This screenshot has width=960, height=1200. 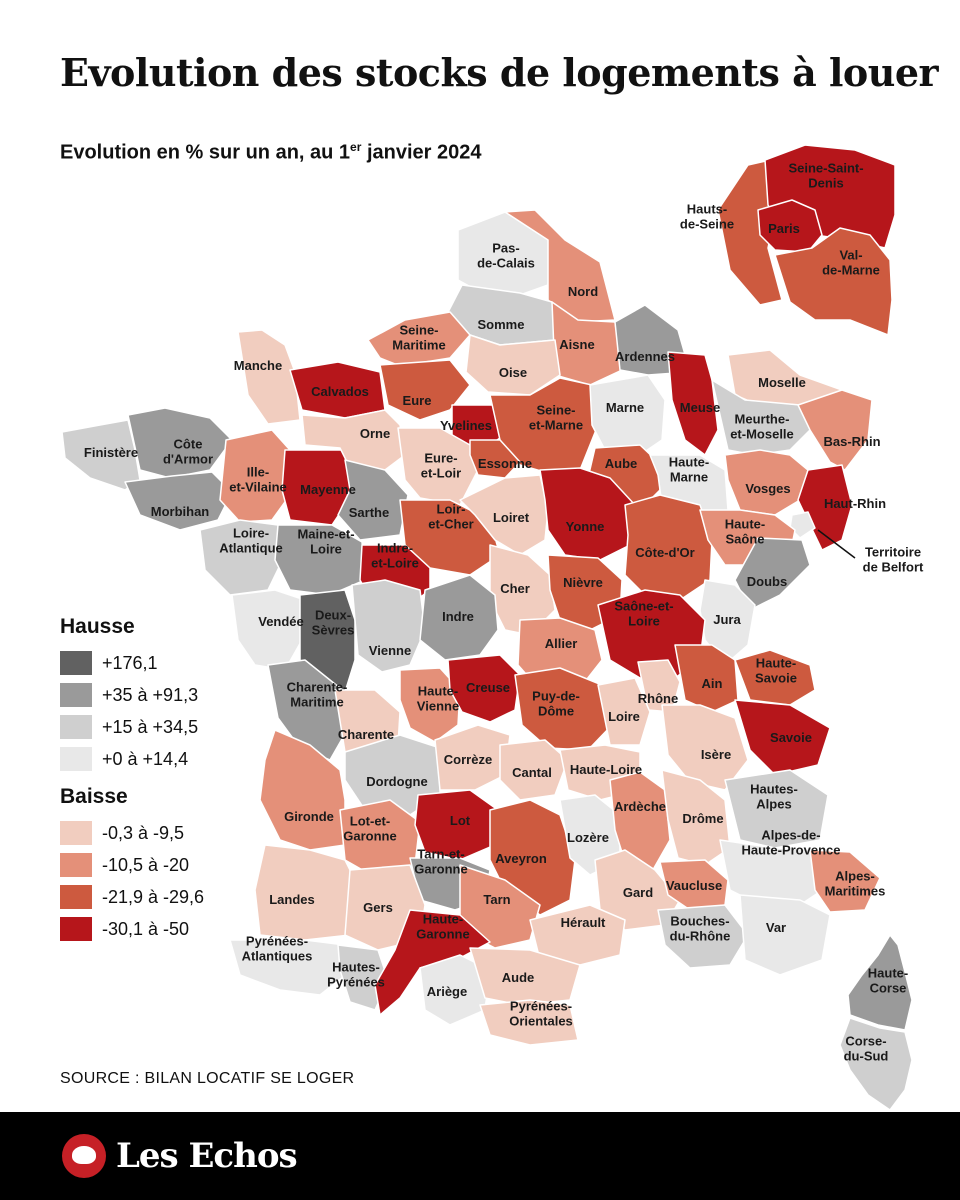 I want to click on dept-ille-et-vilaine, so click(x=255, y=476).